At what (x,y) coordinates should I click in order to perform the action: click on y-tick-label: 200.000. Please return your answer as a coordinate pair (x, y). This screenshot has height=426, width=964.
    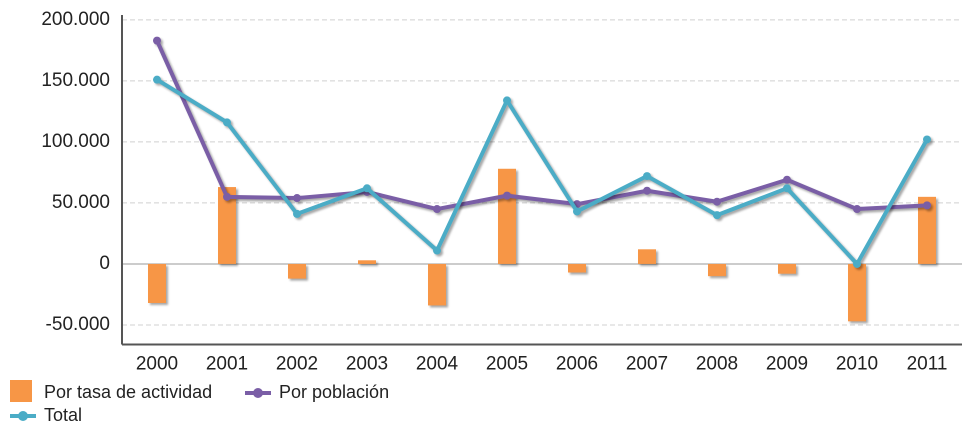
    Looking at the image, I should click on (75, 19).